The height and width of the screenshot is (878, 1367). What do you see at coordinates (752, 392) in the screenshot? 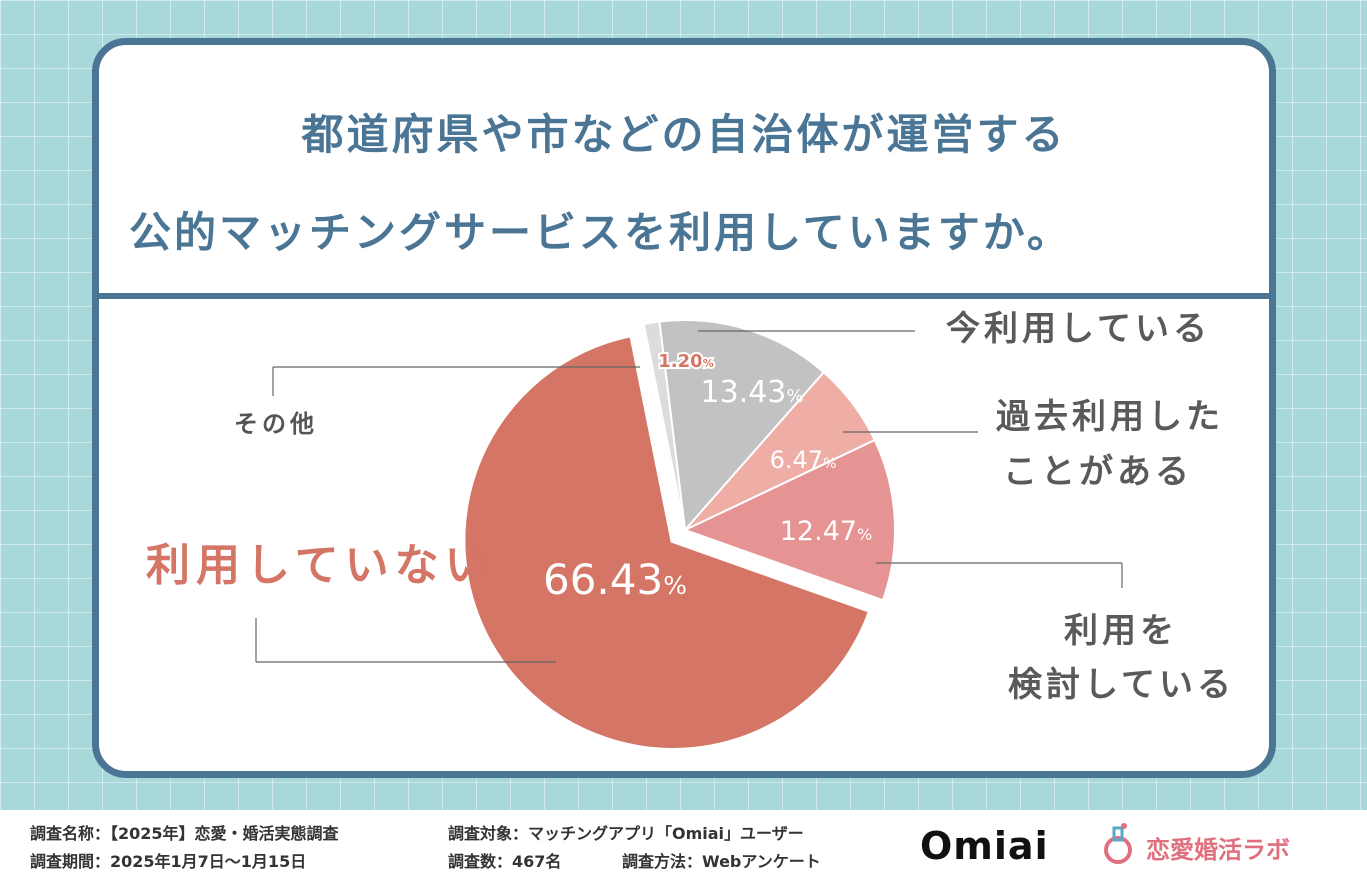
I see `data-label: 13.43%` at bounding box center [752, 392].